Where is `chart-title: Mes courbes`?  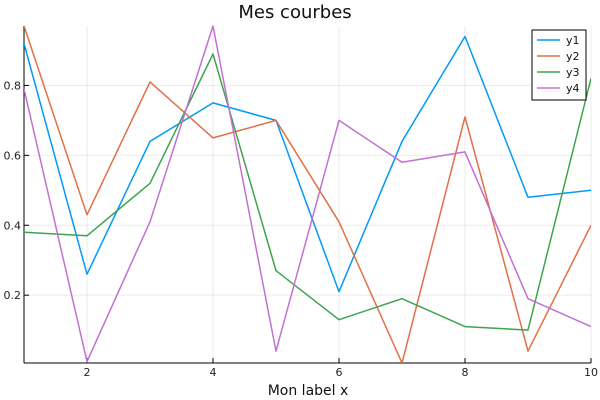
chart-title: Mes courbes is located at coordinates (294, 12).